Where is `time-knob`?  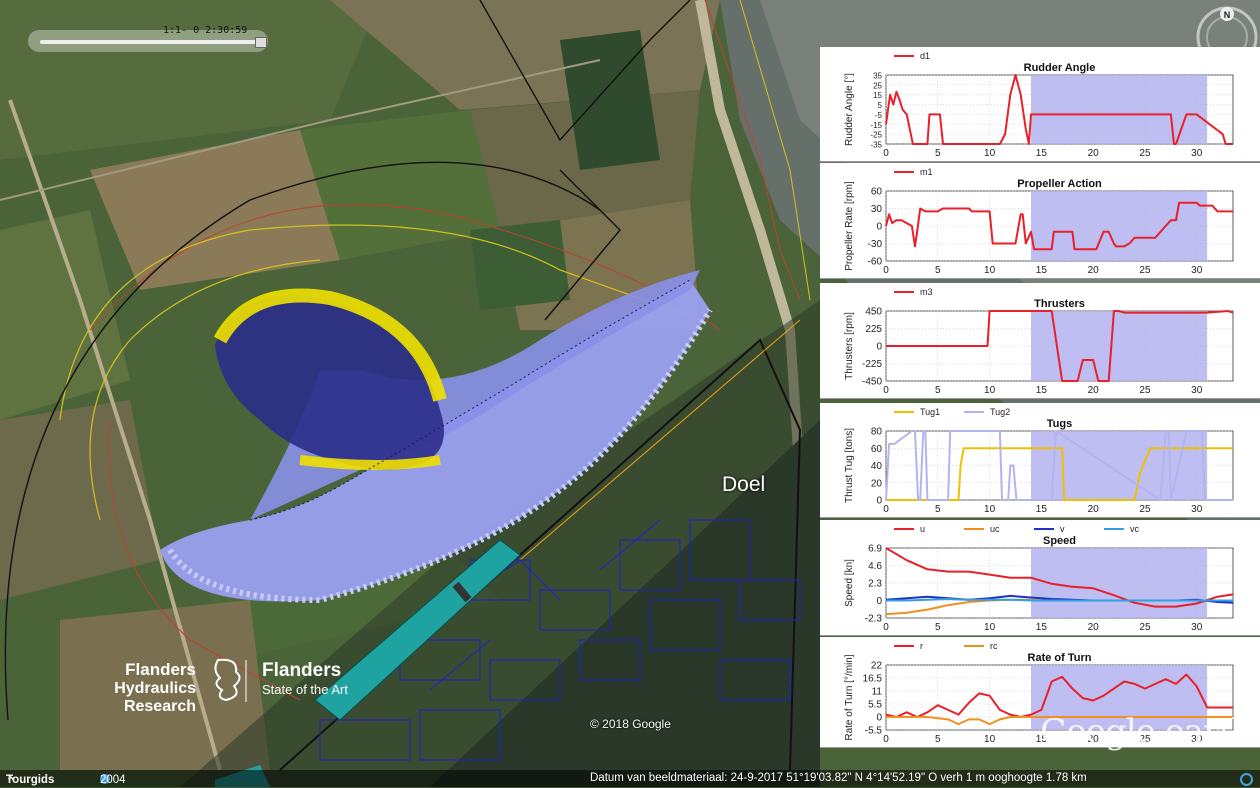 time-knob is located at coordinates (261, 42).